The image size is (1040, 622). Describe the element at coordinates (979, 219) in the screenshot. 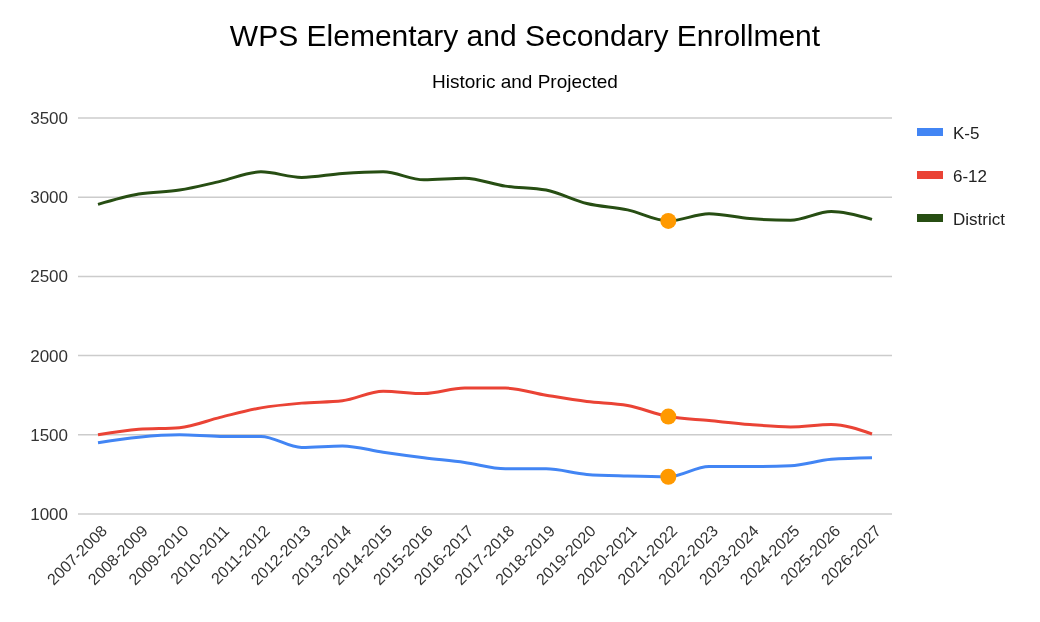

I see `legend-label: District` at that location.